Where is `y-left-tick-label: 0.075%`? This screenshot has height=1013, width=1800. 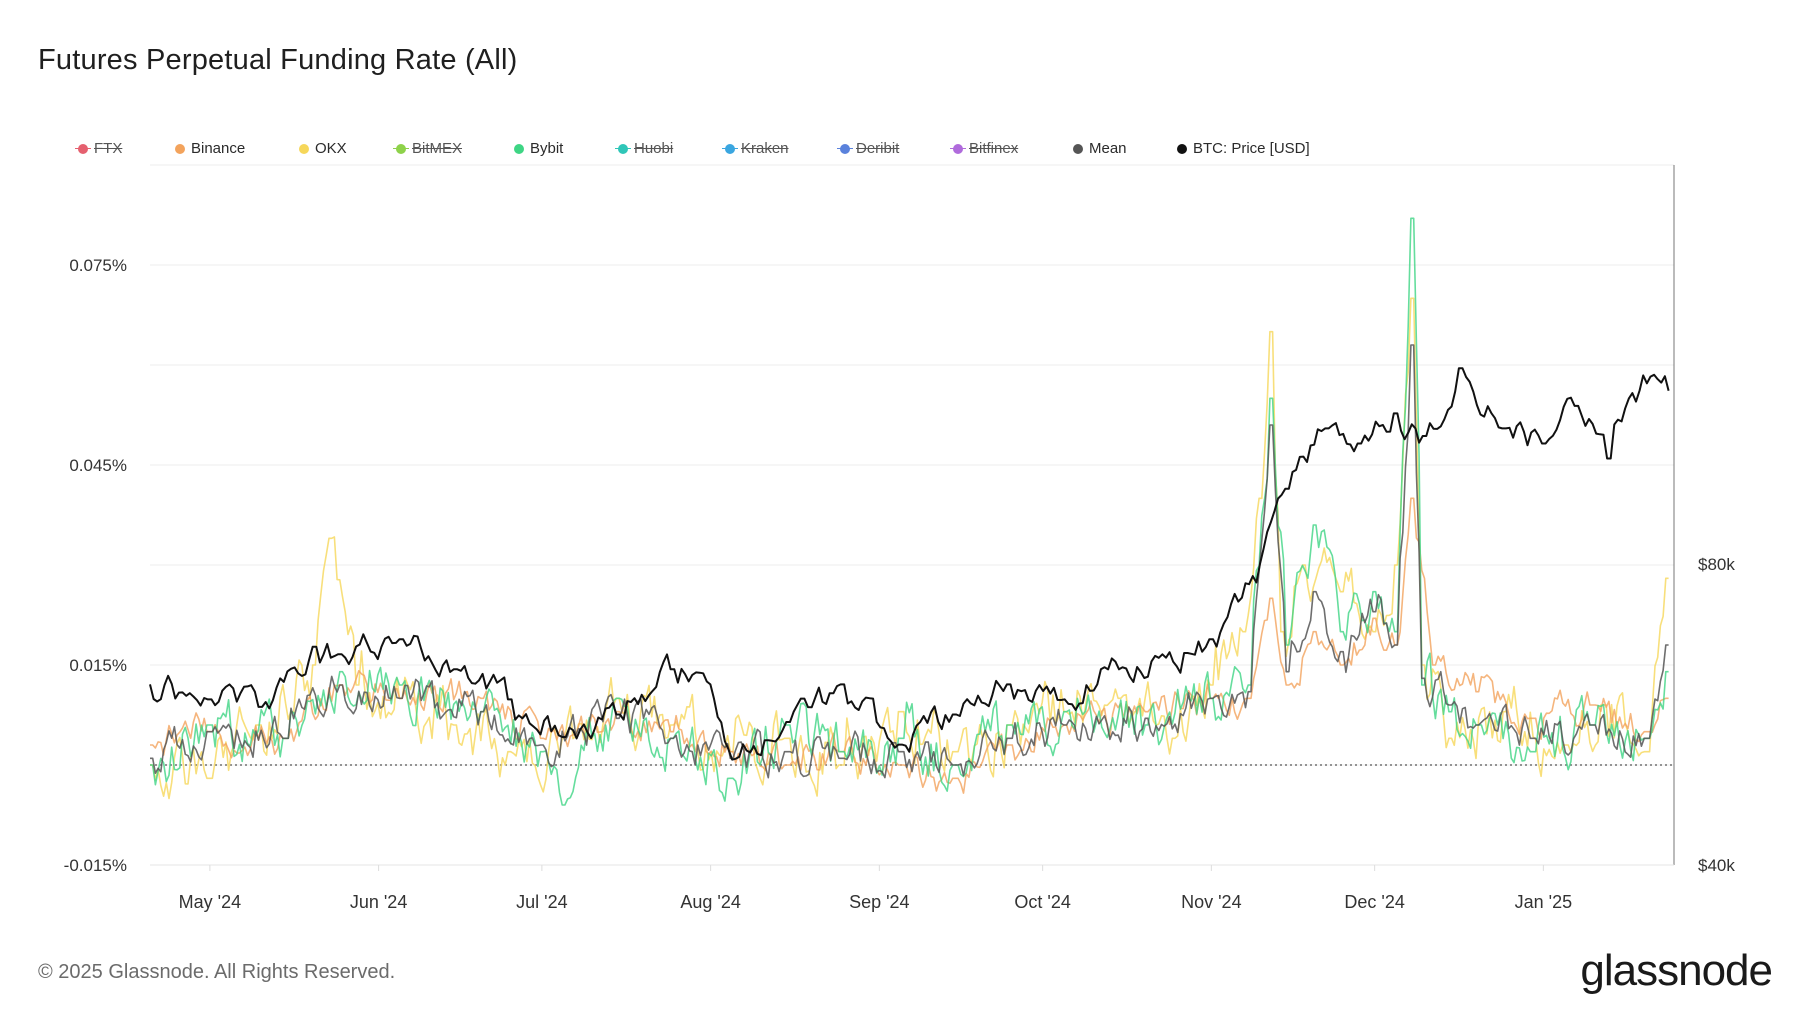 y-left-tick-label: 0.075% is located at coordinates (98, 265).